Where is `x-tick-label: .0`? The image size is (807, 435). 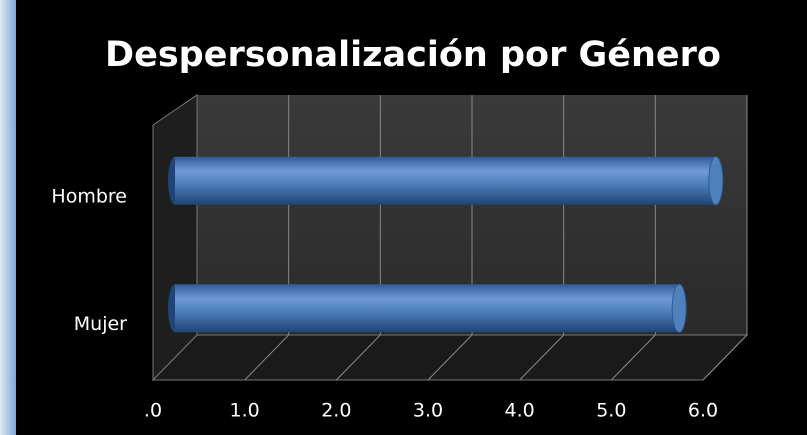 x-tick-label: .0 is located at coordinates (153, 411).